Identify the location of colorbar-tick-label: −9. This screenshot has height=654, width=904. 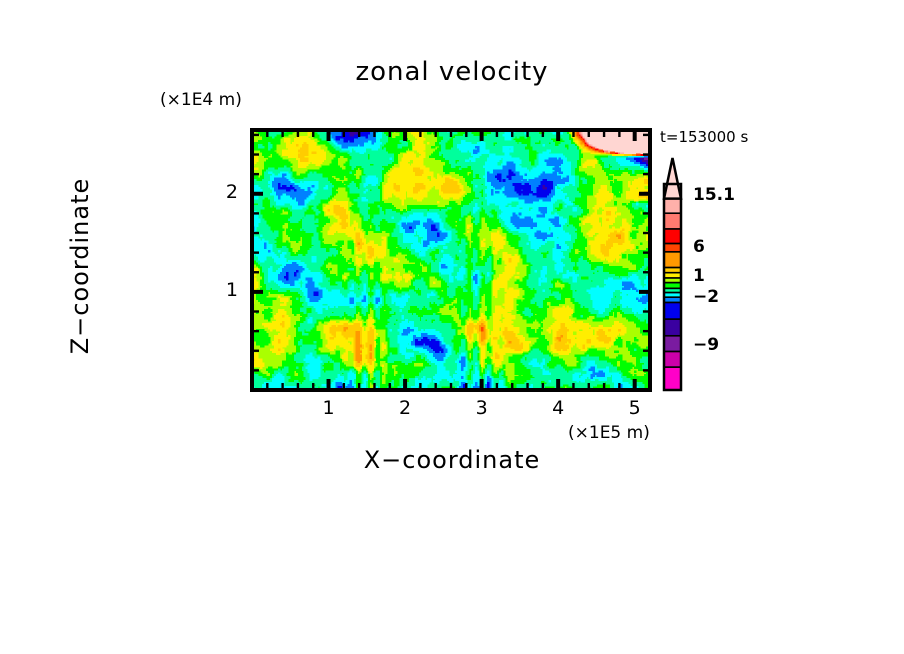
(706, 345).